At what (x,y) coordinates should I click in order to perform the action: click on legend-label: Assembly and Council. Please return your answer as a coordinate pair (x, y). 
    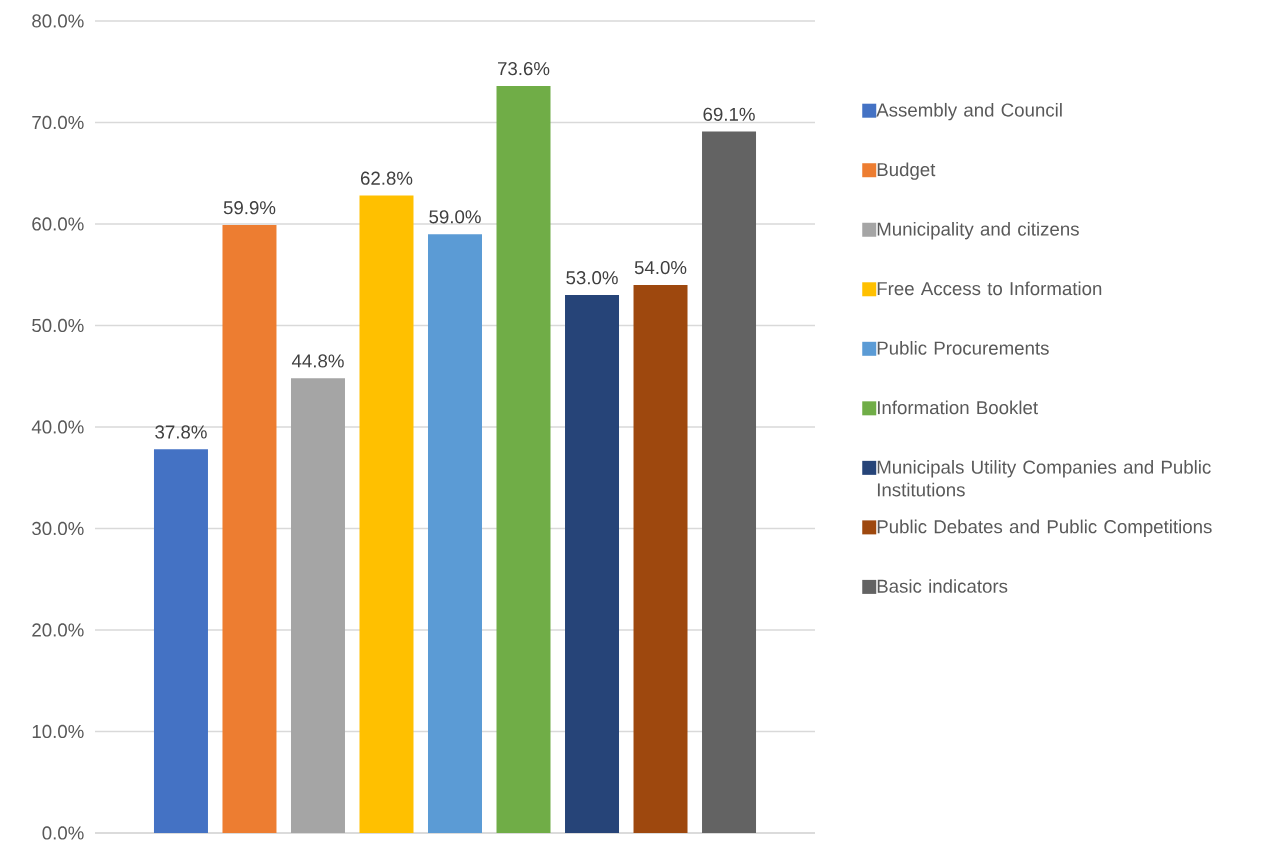
    Looking at the image, I should click on (969, 111).